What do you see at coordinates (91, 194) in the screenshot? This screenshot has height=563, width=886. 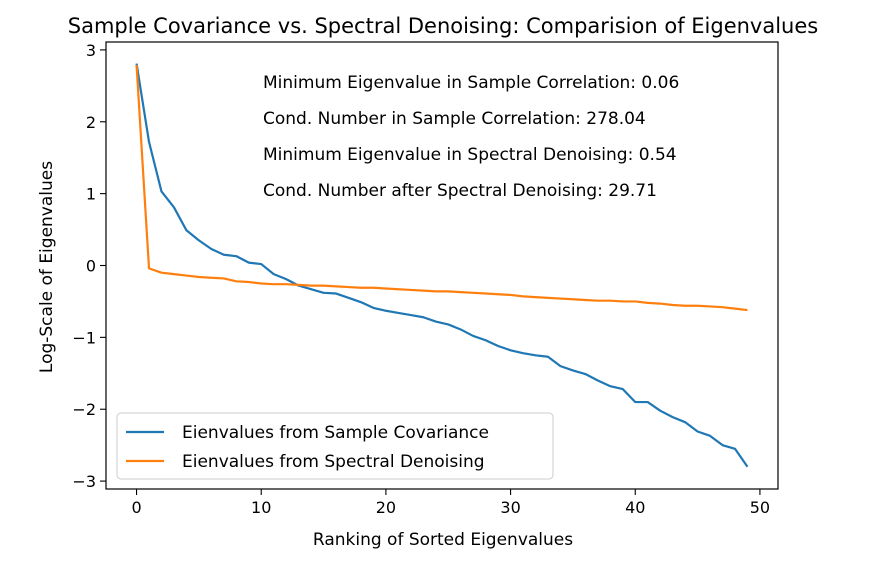 I see `y-tick-label: 1` at bounding box center [91, 194].